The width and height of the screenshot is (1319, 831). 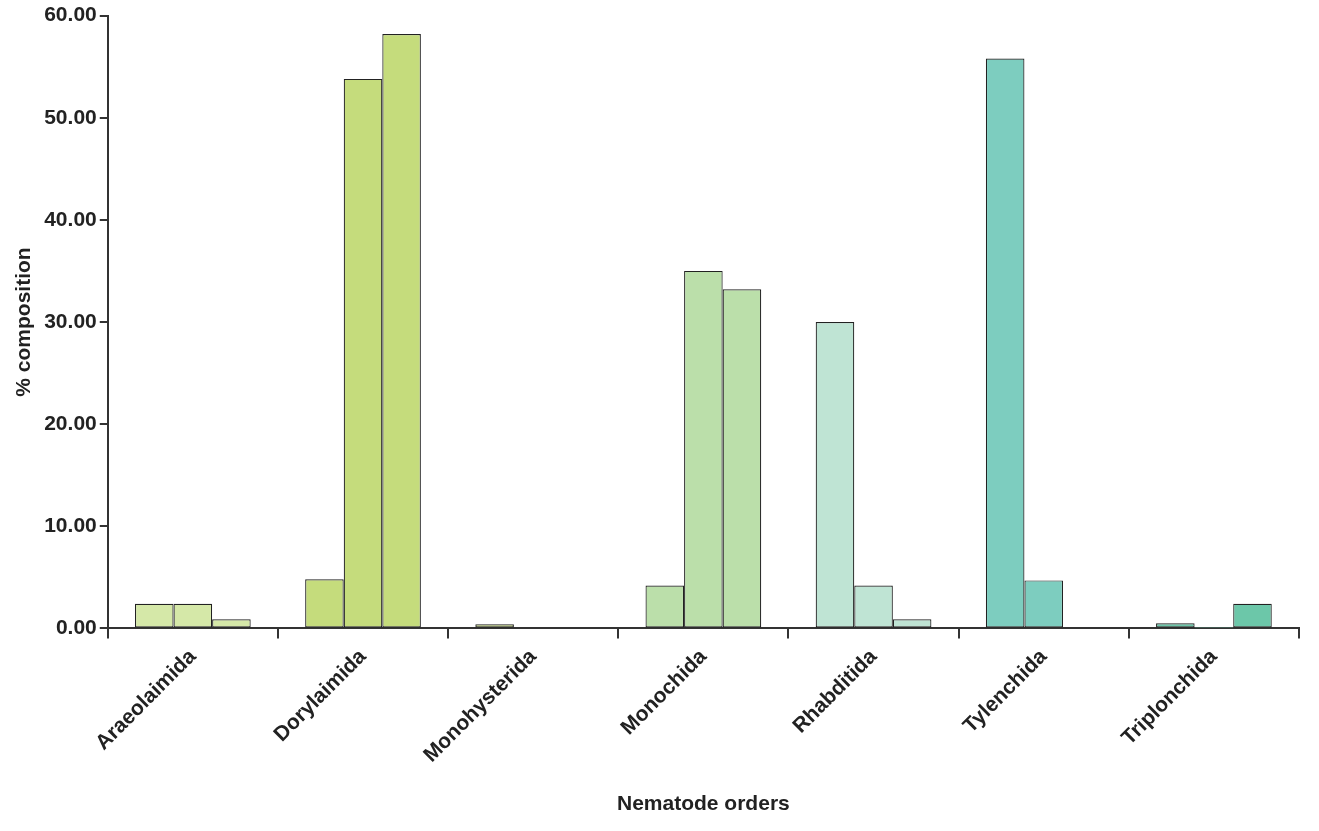 I want to click on y-tick-label: 50.00, so click(x=70, y=116).